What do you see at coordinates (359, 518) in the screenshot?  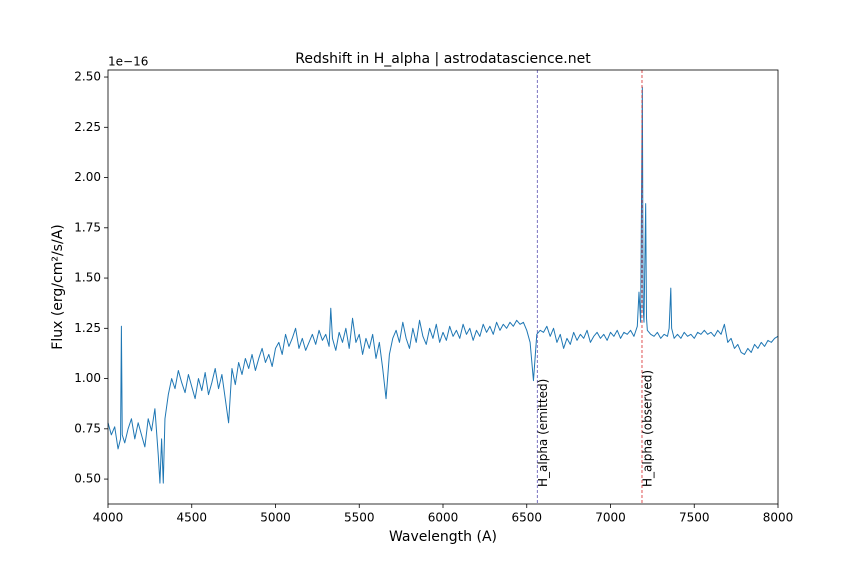 I see `x-tick-label: 5500` at bounding box center [359, 518].